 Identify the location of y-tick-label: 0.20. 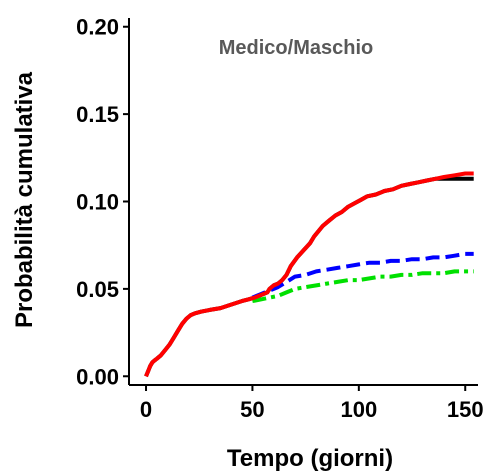
(97, 27).